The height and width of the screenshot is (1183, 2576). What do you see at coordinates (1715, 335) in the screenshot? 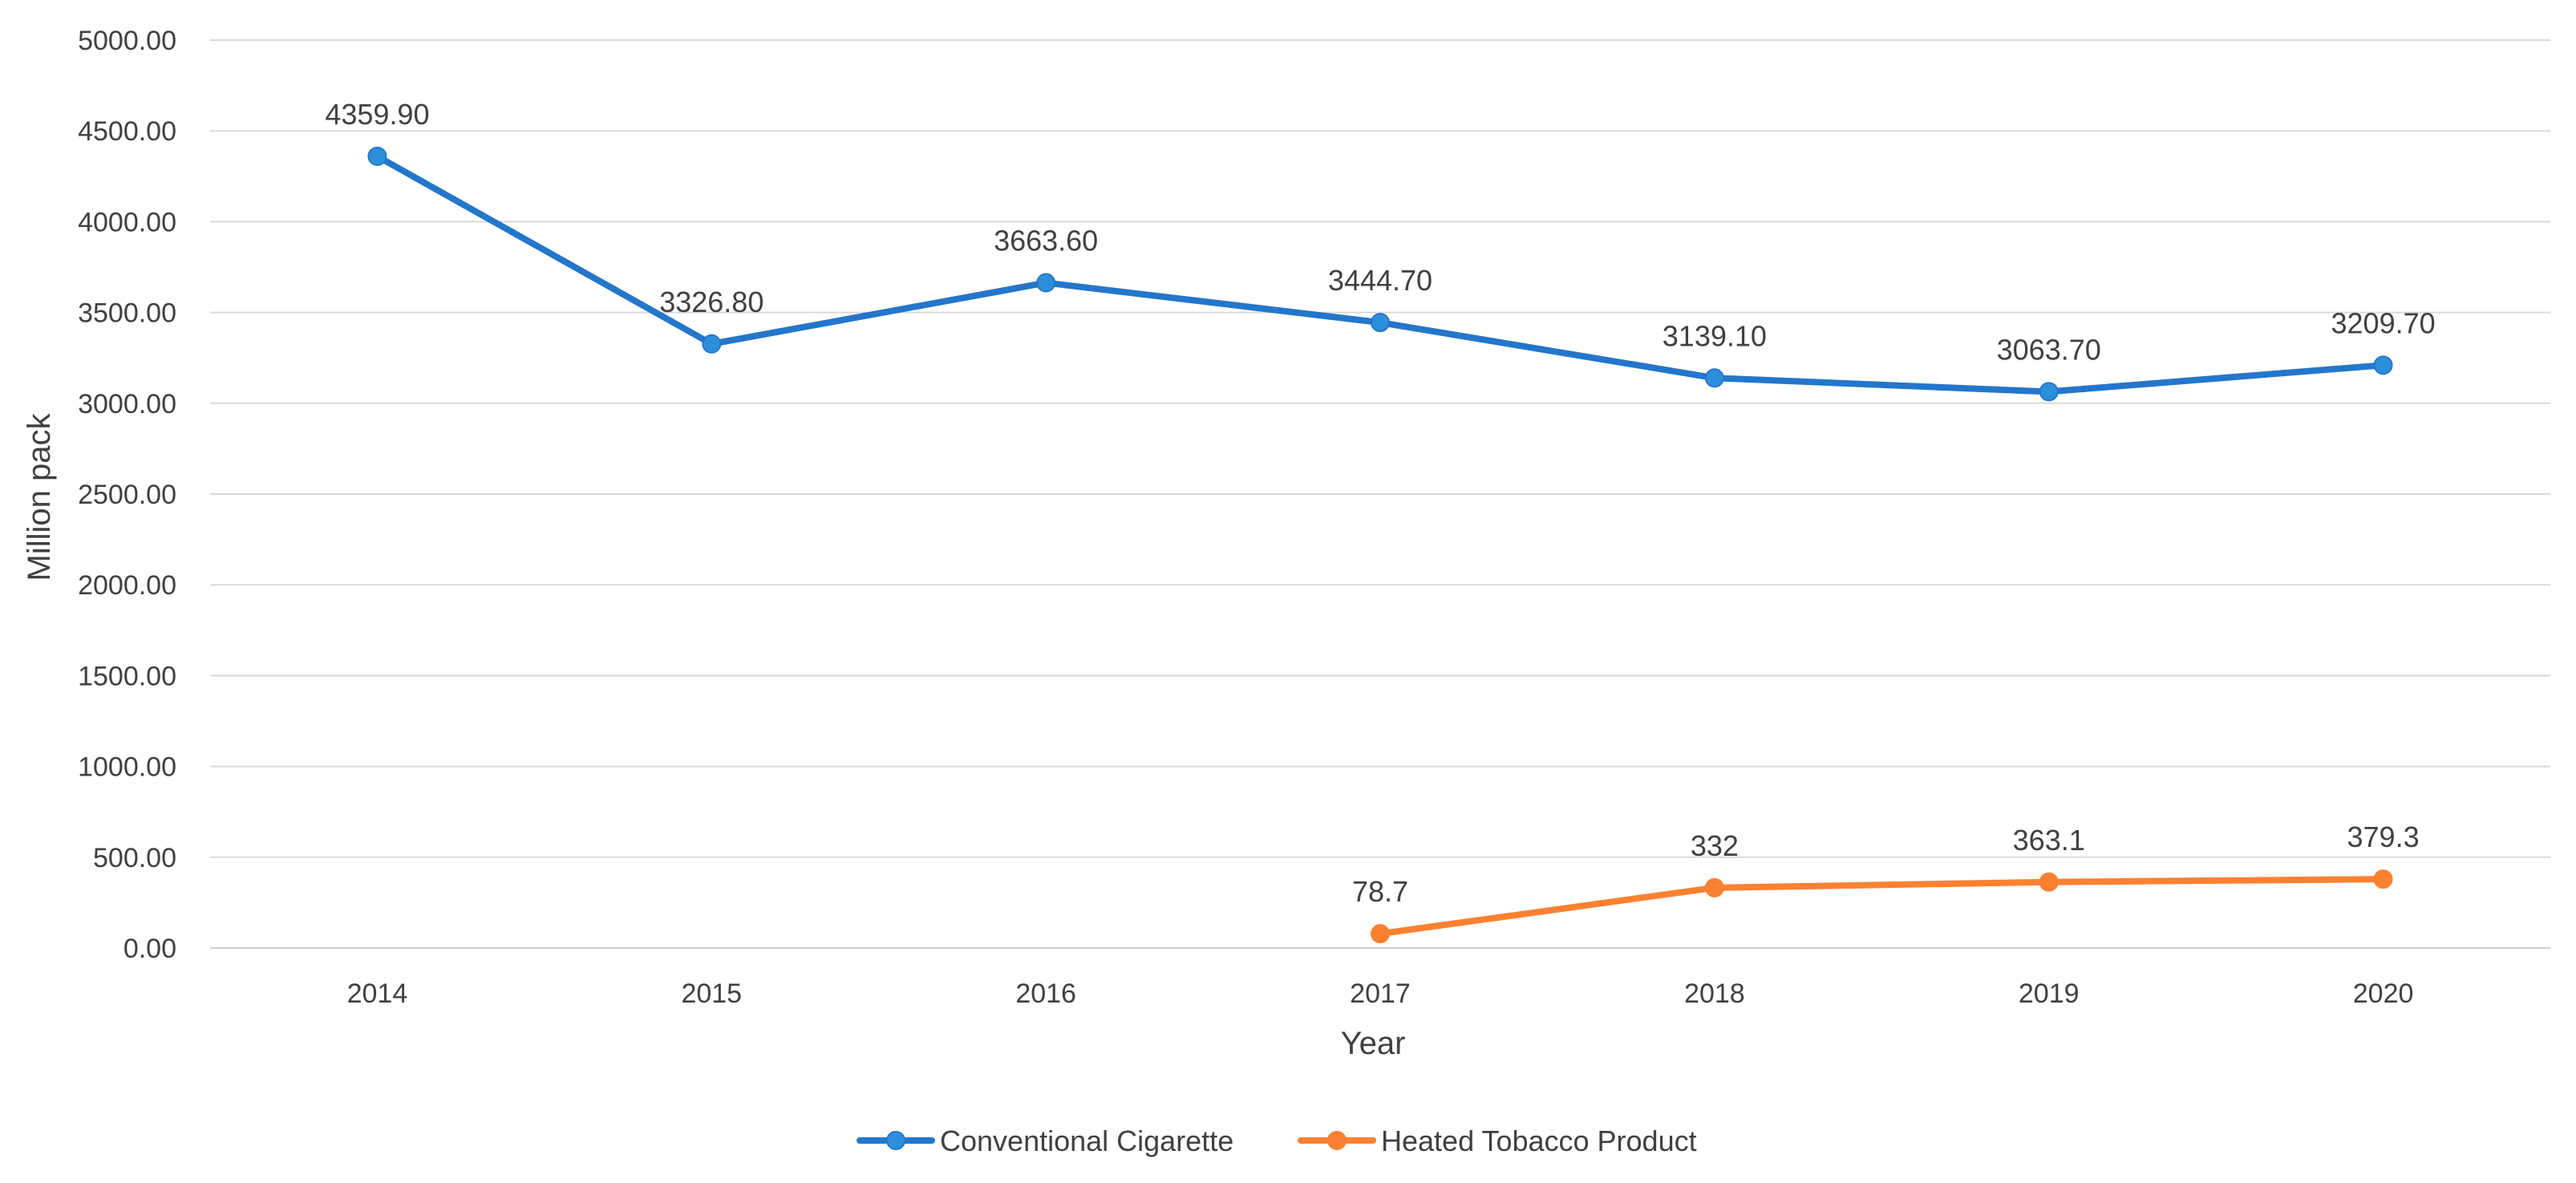
I see `data-label: 3139.10` at bounding box center [1715, 335].